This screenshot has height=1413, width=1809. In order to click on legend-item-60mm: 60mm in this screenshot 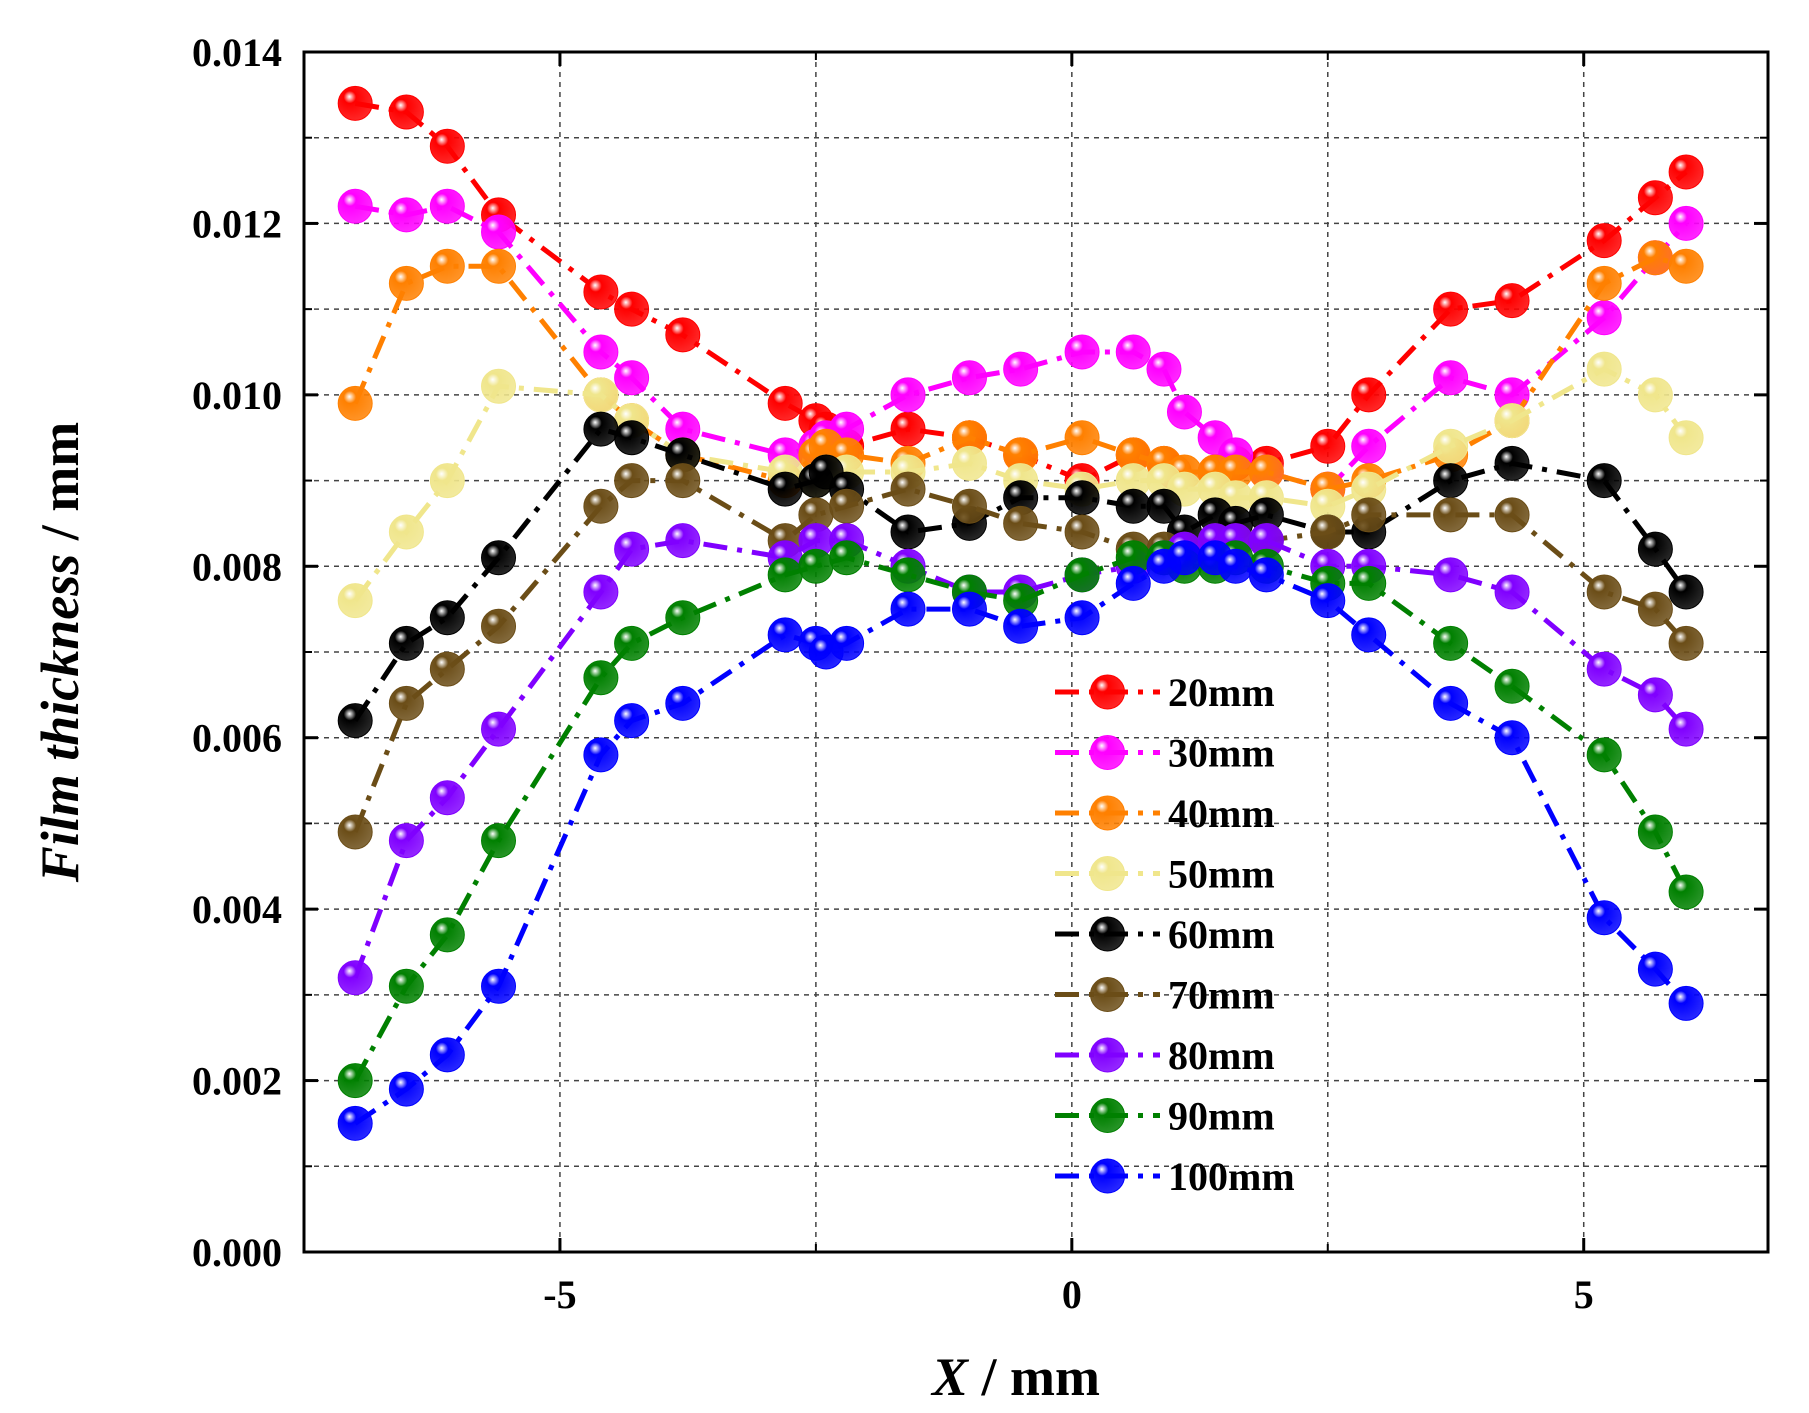, I will do `click(1165, 934)`.